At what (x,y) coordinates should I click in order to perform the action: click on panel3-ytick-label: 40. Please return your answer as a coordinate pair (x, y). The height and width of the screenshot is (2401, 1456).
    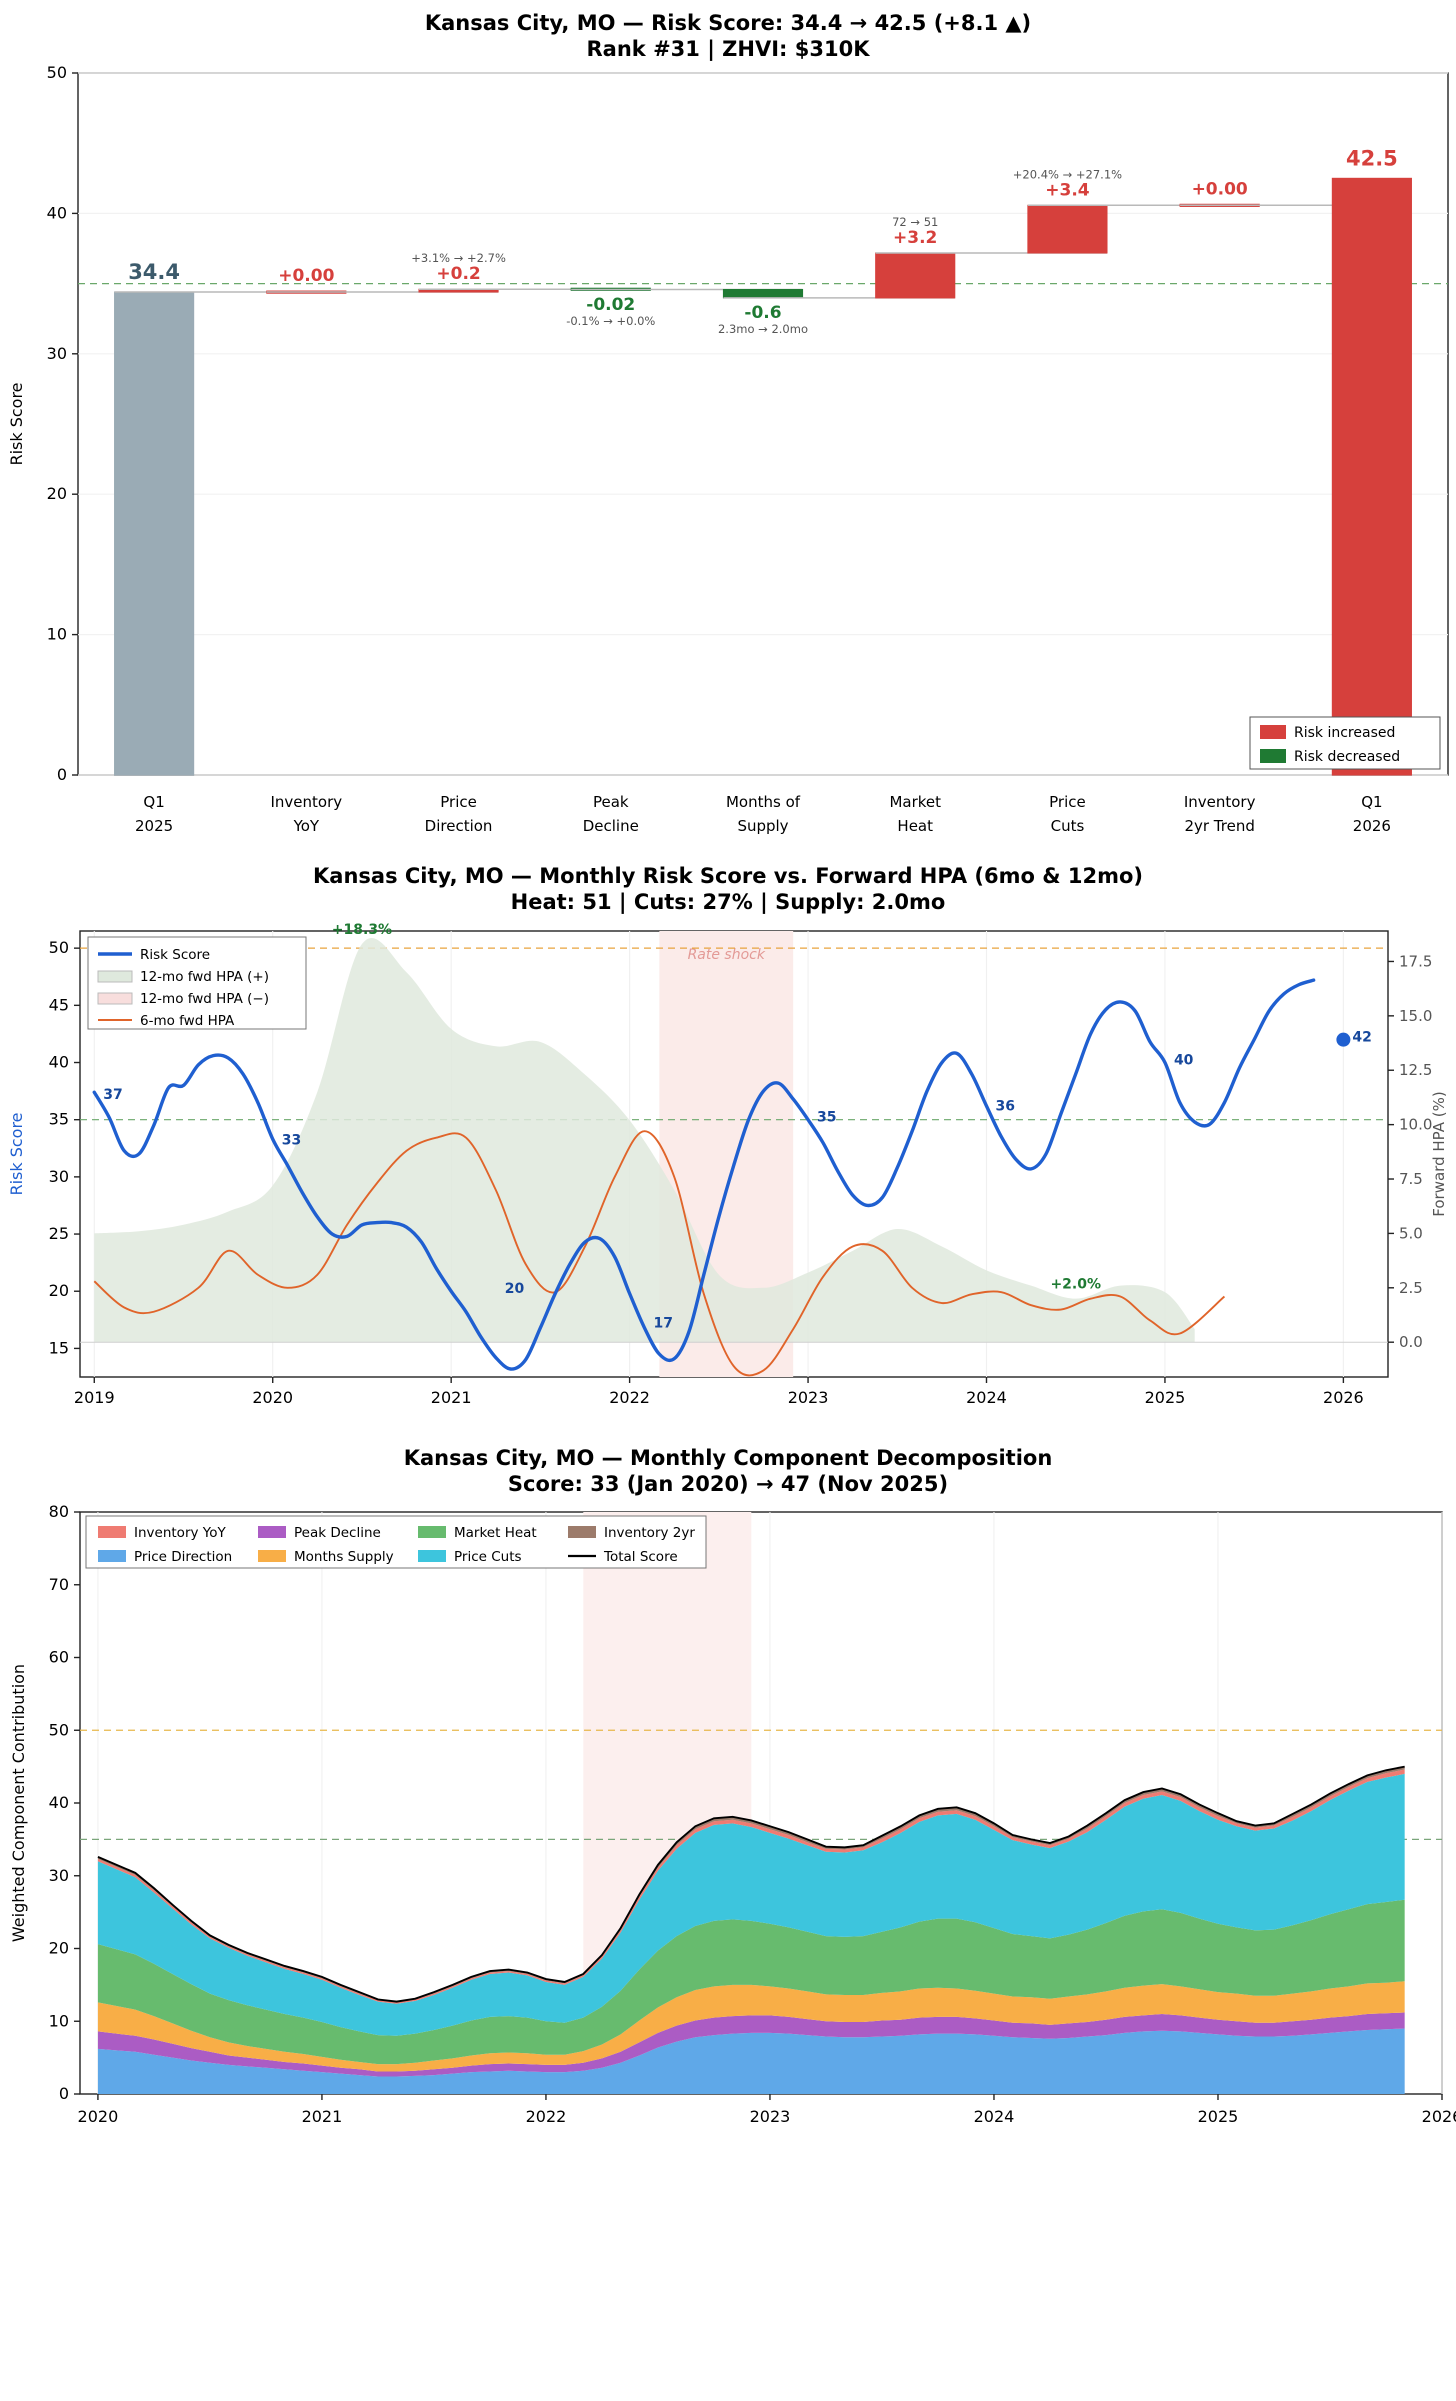
    Looking at the image, I should click on (59, 1802).